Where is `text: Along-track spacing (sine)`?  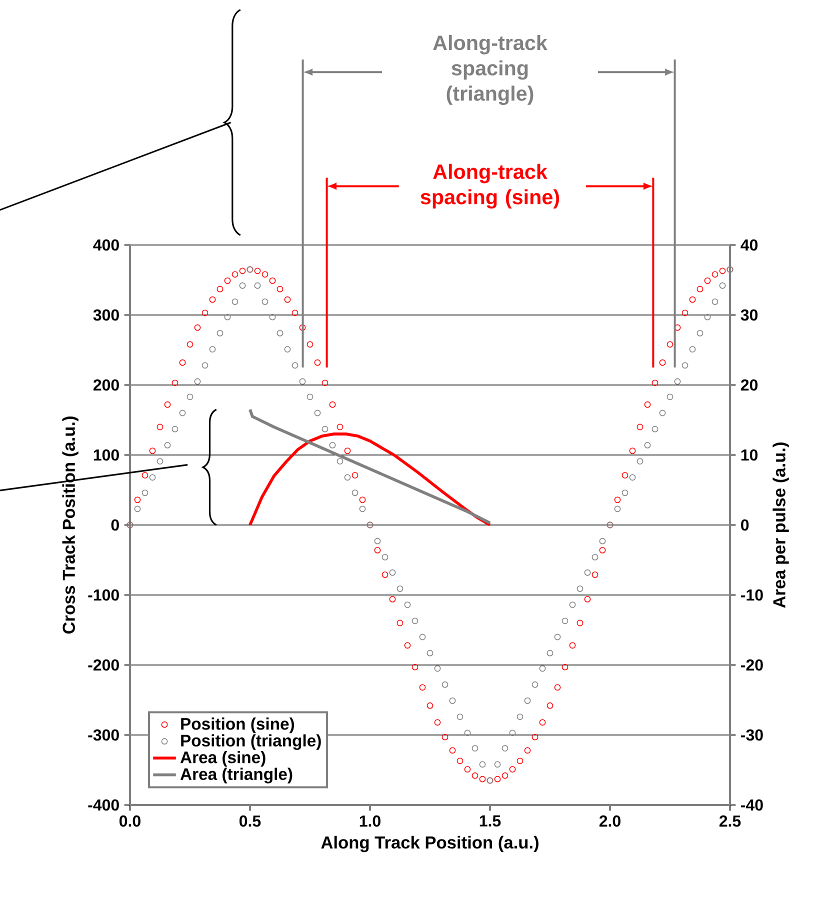 text: Along-track spacing (sine) is located at coordinates (490, 186).